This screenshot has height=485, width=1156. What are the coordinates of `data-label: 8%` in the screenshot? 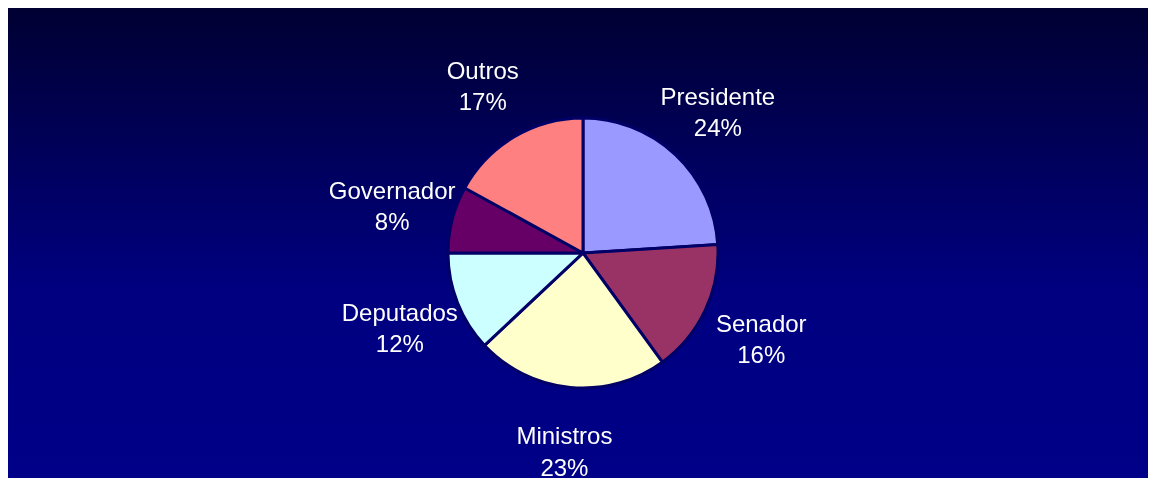 It's located at (392, 222).